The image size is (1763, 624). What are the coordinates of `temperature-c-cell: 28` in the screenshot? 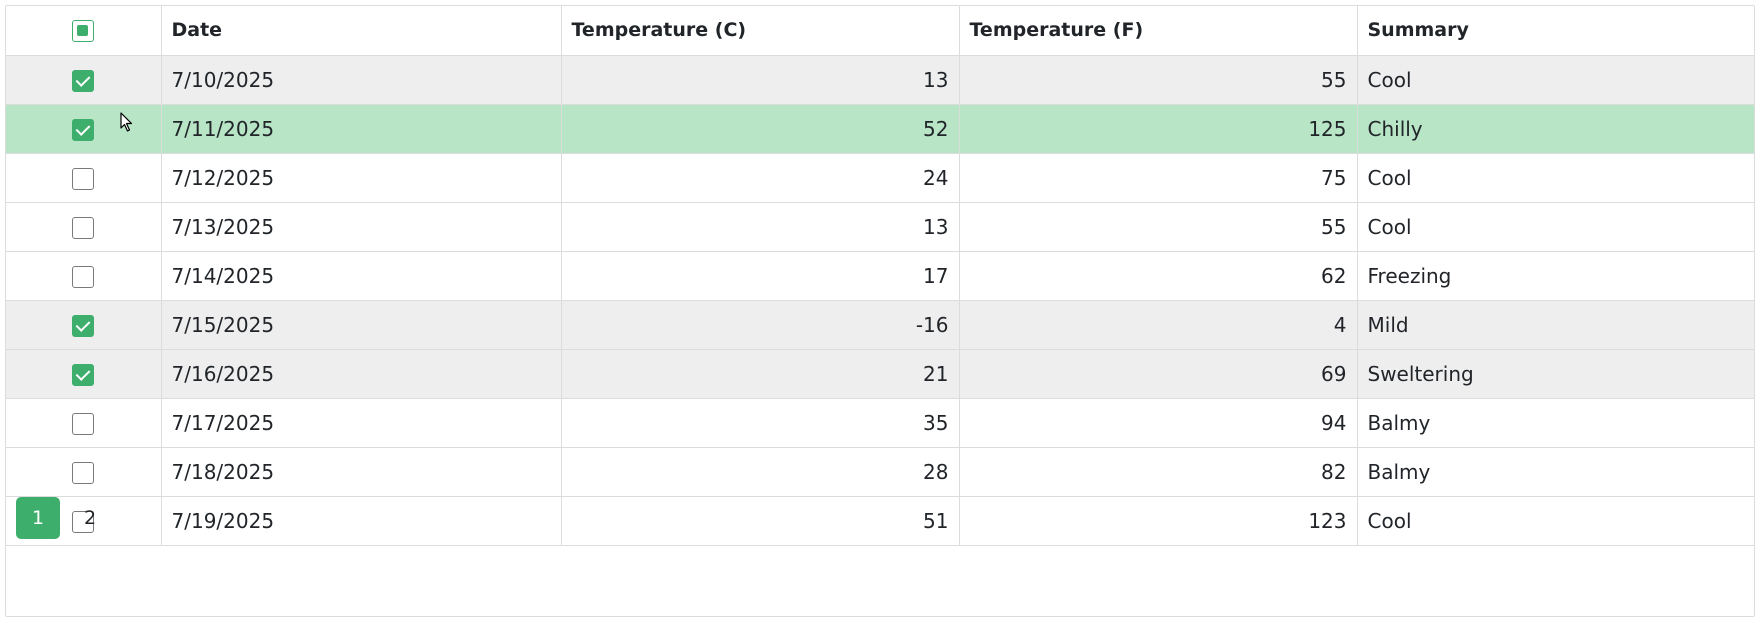 It's located at (760, 472).